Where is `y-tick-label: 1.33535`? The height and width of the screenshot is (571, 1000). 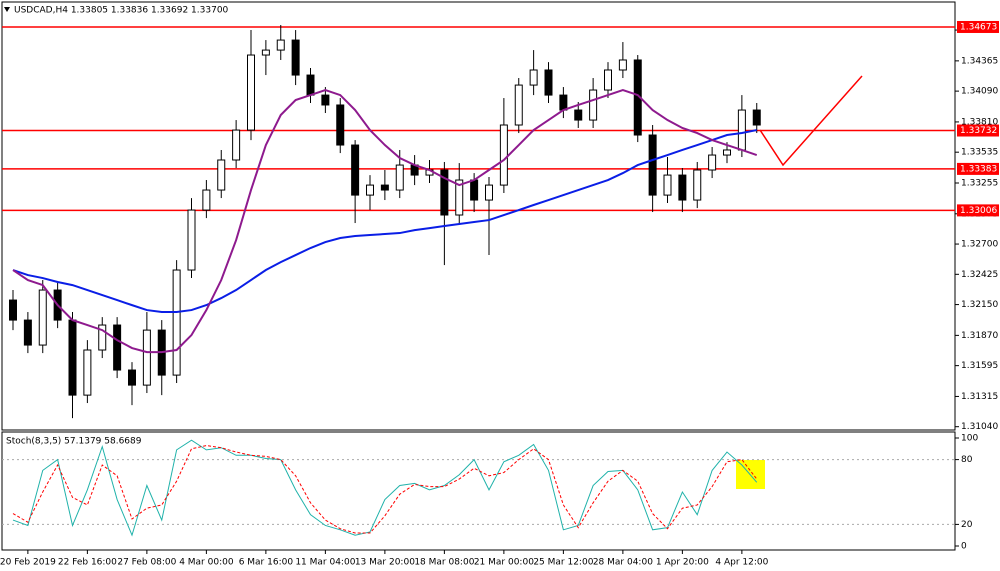
y-tick-label: 1.33535 is located at coordinates (979, 153).